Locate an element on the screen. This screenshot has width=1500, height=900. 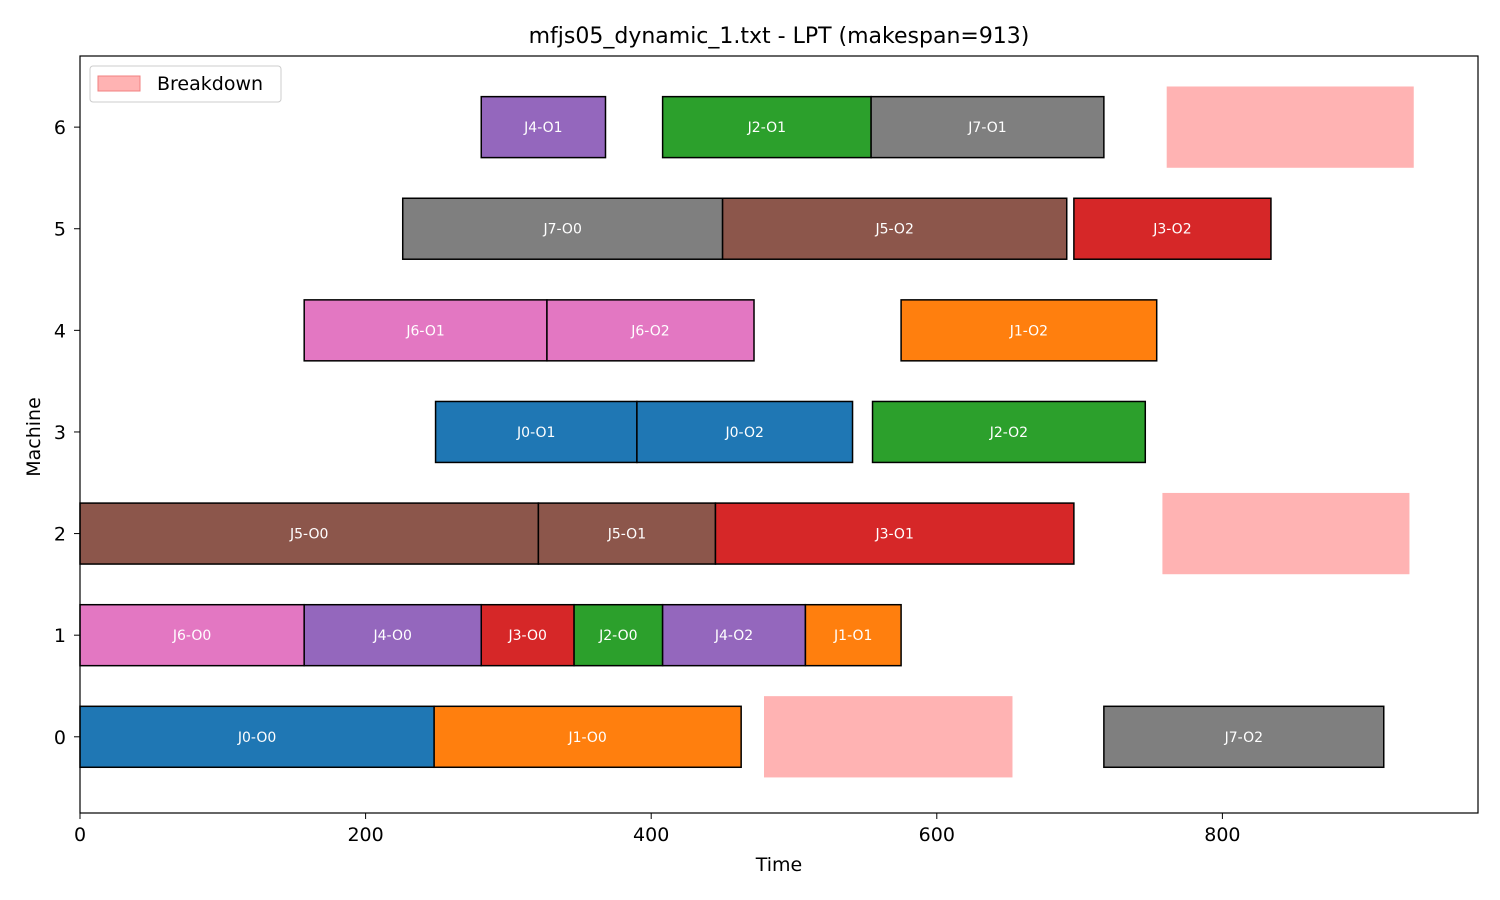
y-tick-label: 1 is located at coordinates (60, 636).